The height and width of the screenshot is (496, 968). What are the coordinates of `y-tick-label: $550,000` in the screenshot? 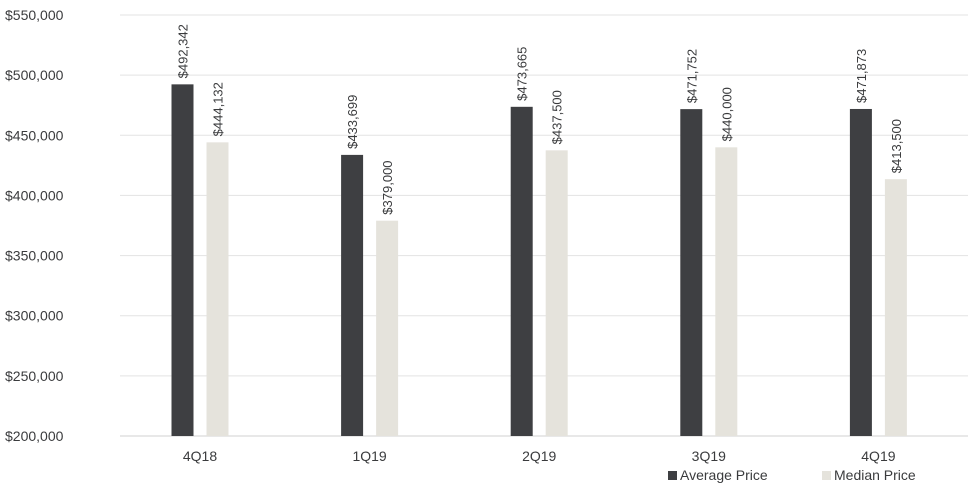 It's located at (34, 15).